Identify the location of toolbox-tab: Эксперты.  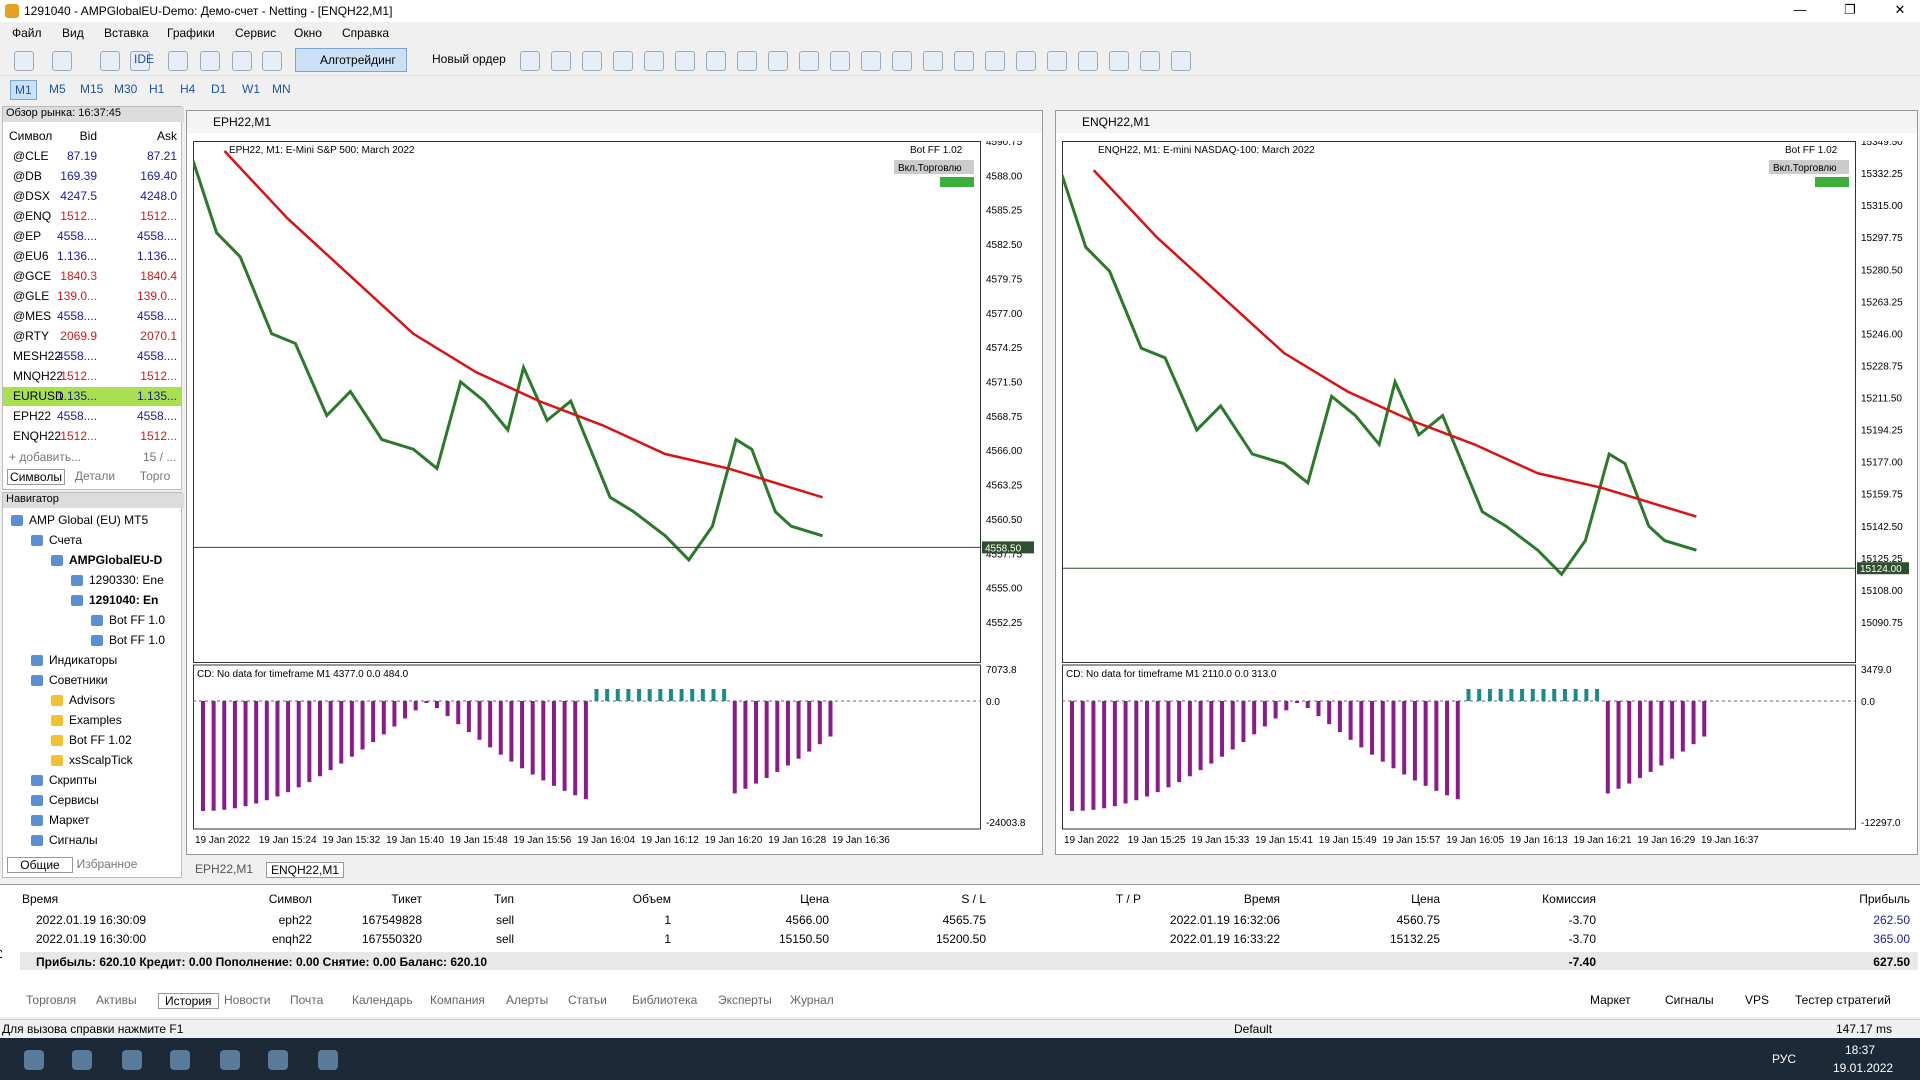
(745, 1000).